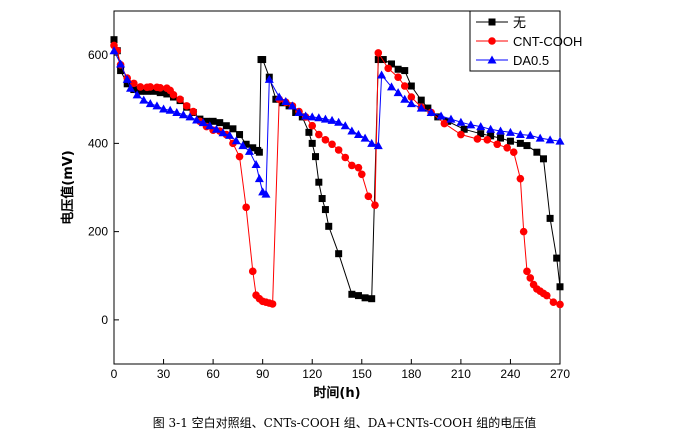 The image size is (689, 437). What do you see at coordinates (547, 41) in the screenshot?
I see `legend-label: CNT-COOH` at bounding box center [547, 41].